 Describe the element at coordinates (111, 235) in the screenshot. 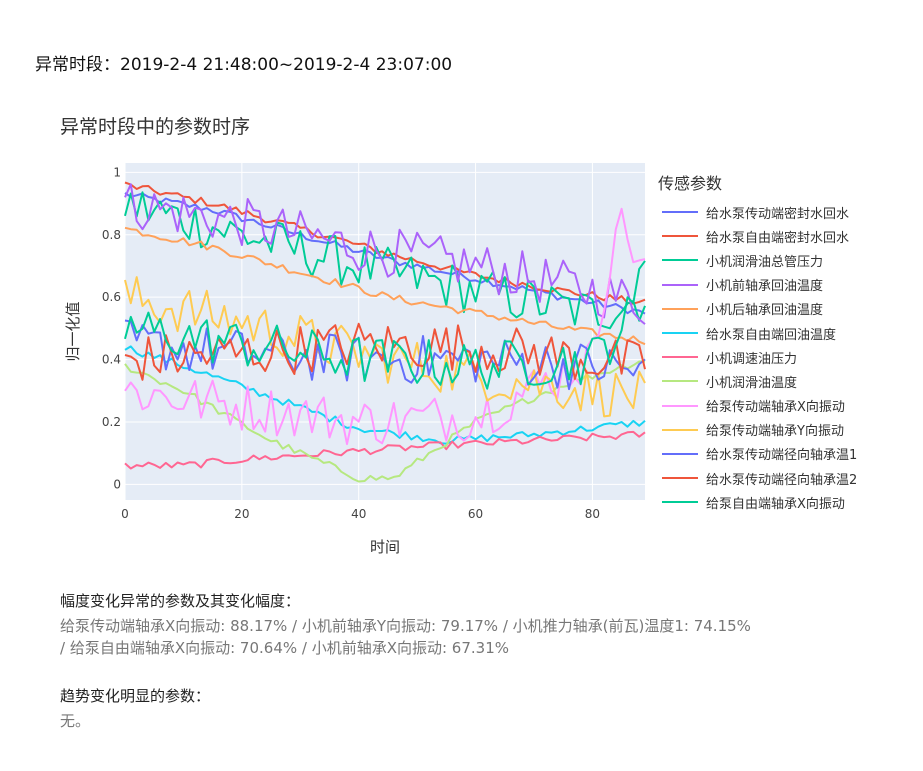

I see `y-tick-label: 0.8` at that location.